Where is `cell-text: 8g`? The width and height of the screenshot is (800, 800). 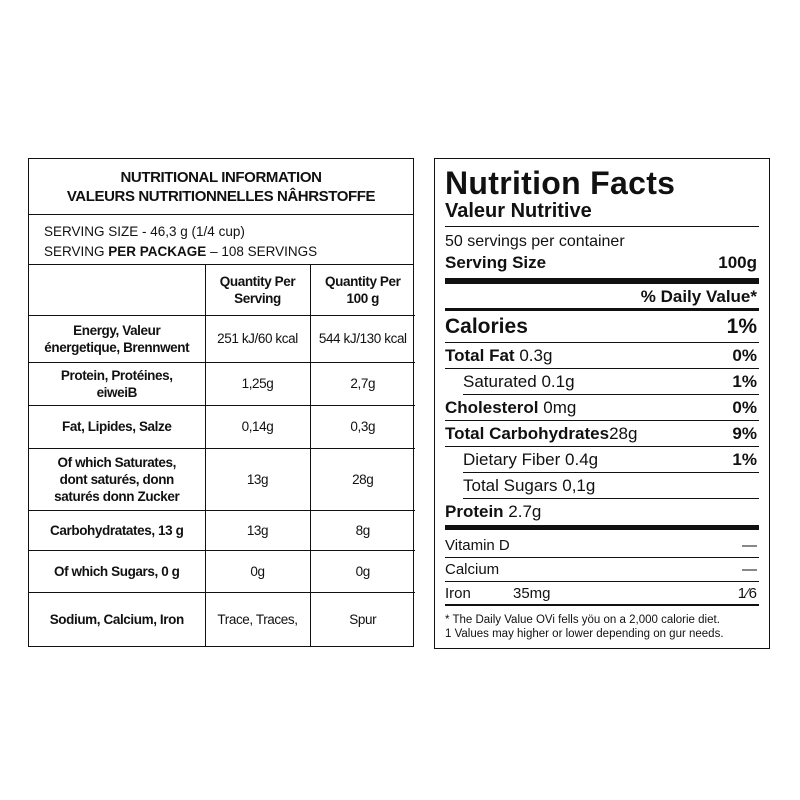
cell-text: 8g is located at coordinates (363, 530).